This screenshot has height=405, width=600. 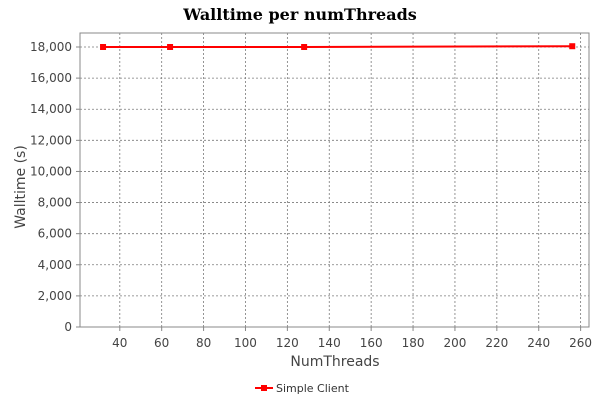 I want to click on y-tick-label: 10,000, so click(x=51, y=171).